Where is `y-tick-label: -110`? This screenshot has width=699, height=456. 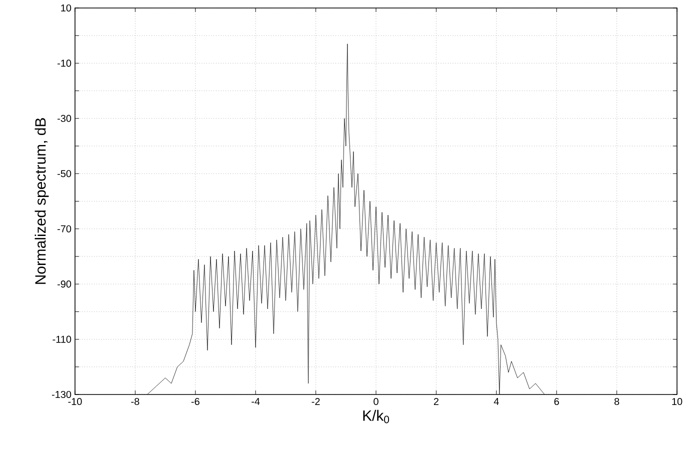 y-tick-label: -110 is located at coordinates (62, 339).